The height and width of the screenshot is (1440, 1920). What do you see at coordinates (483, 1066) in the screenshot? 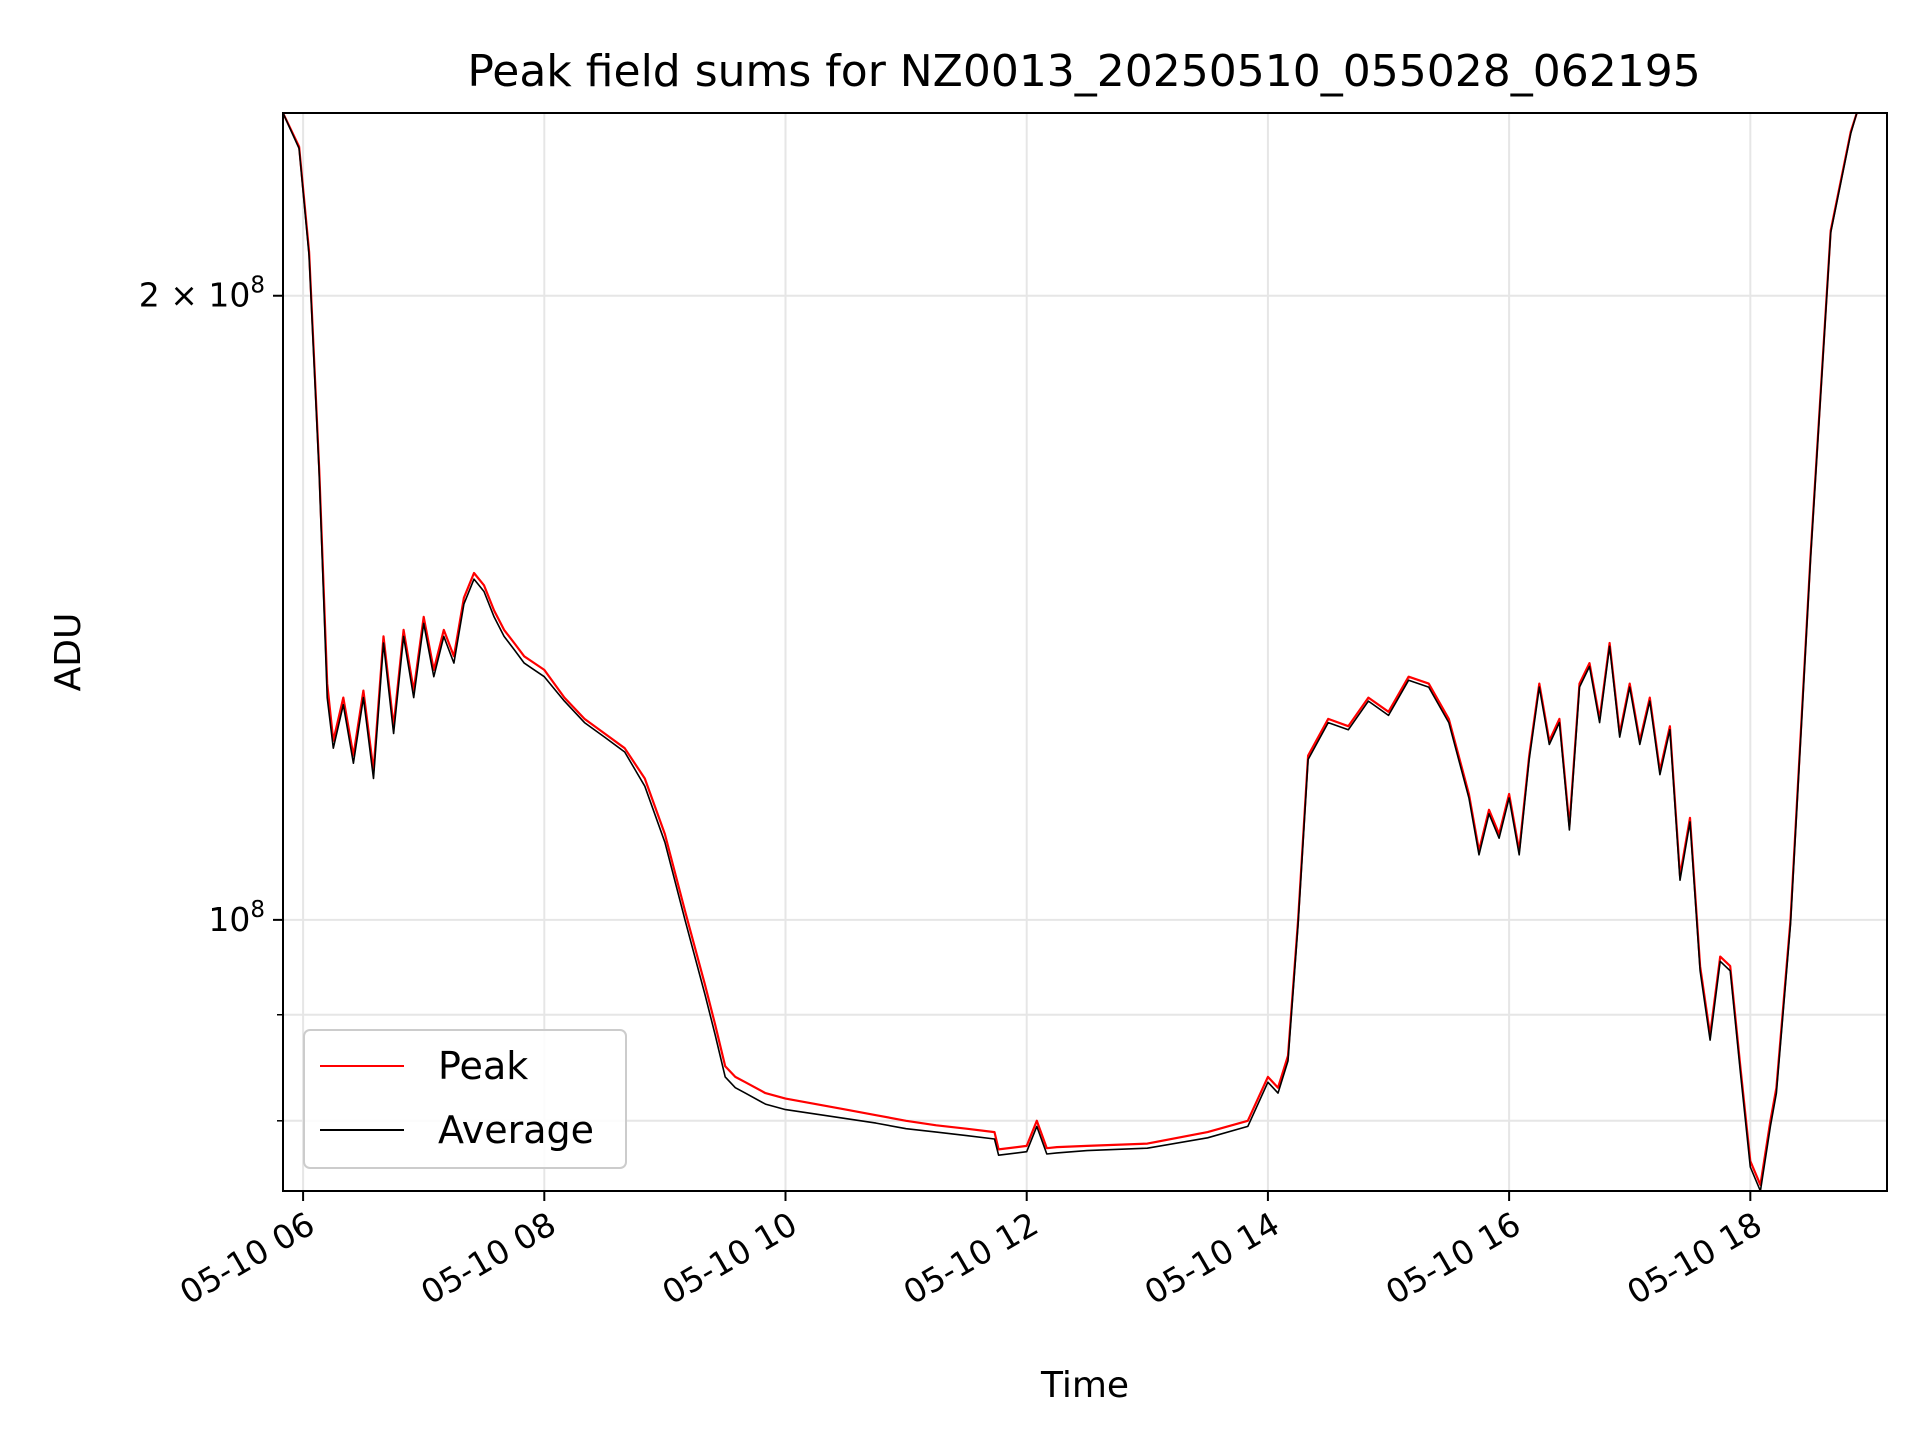
I see `legend-label-peak: Peak` at bounding box center [483, 1066].